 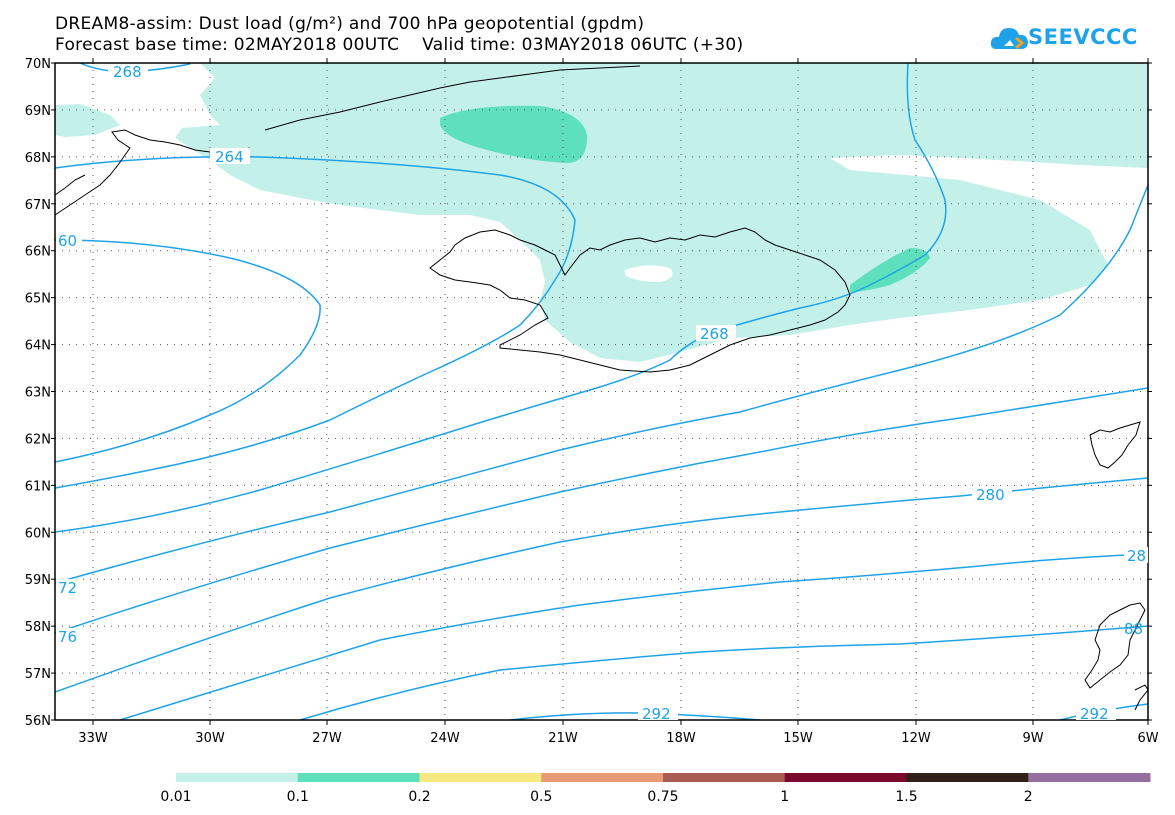 What do you see at coordinates (1136, 556) in the screenshot?
I see `contour-label: 28` at bounding box center [1136, 556].